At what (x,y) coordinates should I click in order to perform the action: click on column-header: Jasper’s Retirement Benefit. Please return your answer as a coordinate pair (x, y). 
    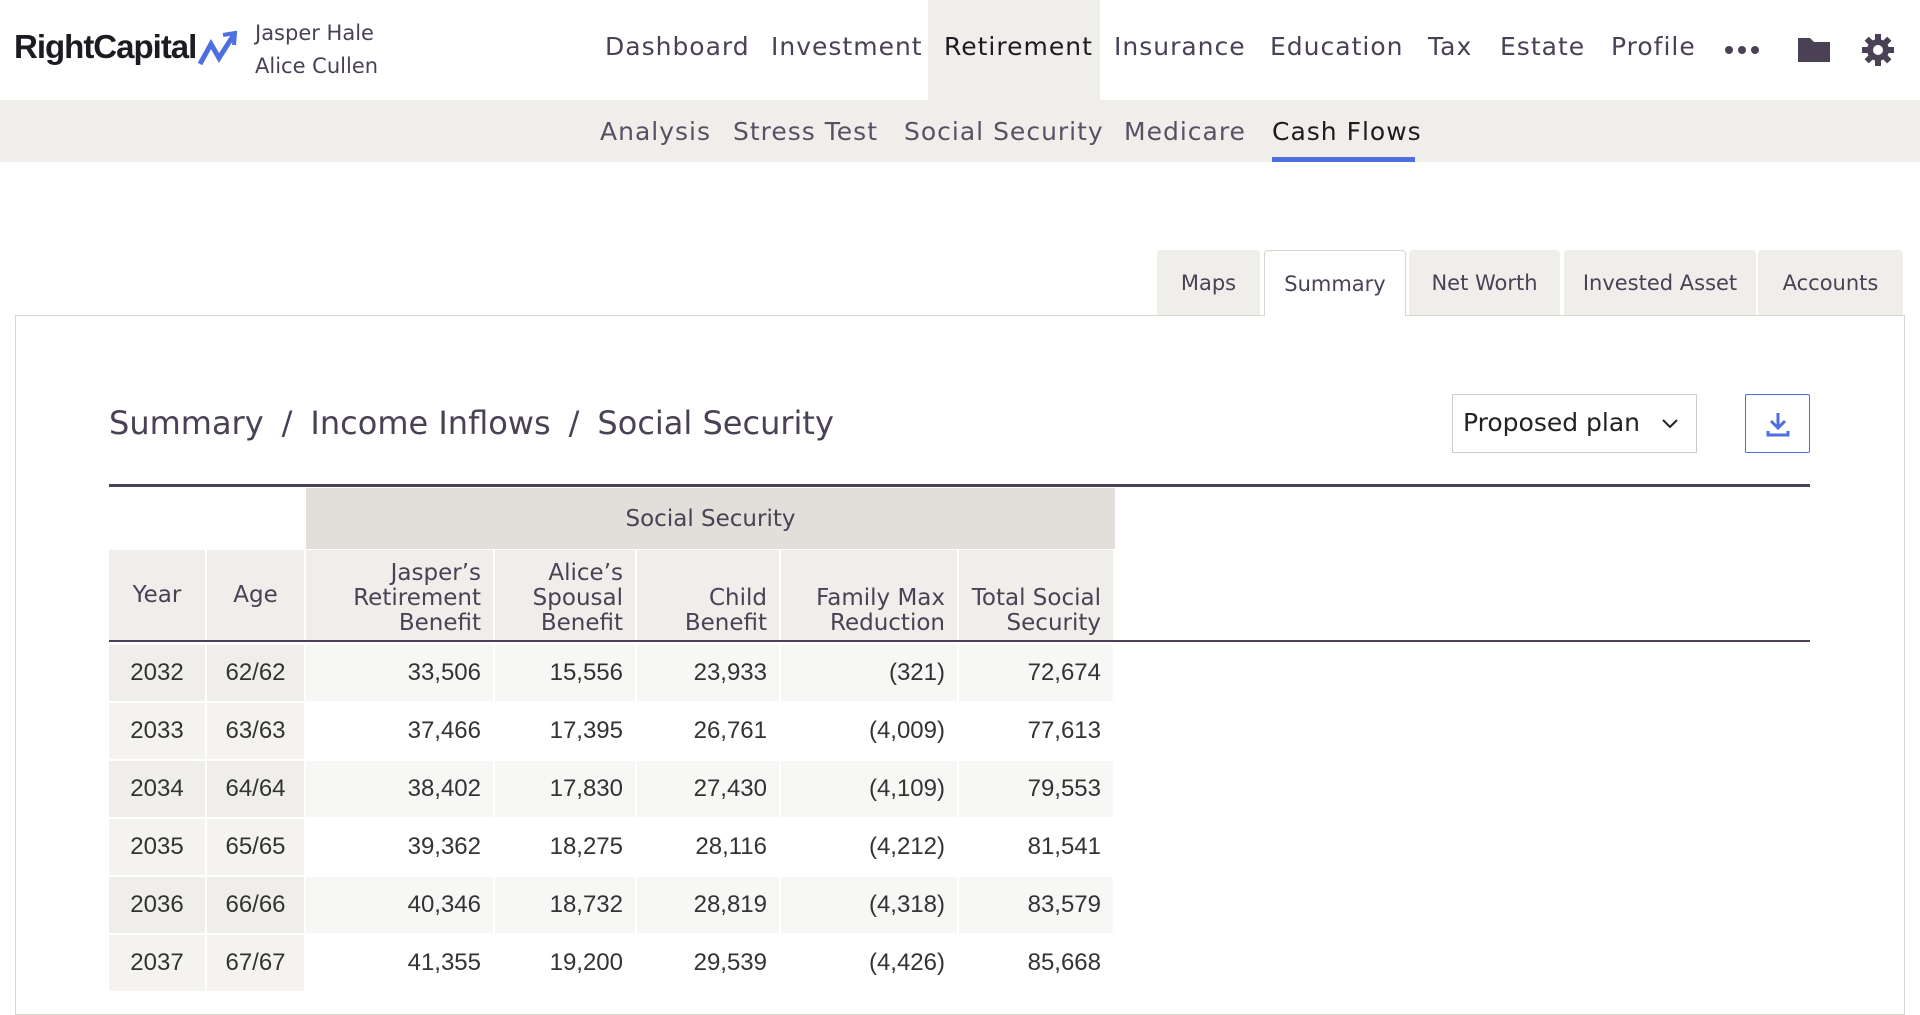
    Looking at the image, I should click on (399, 595).